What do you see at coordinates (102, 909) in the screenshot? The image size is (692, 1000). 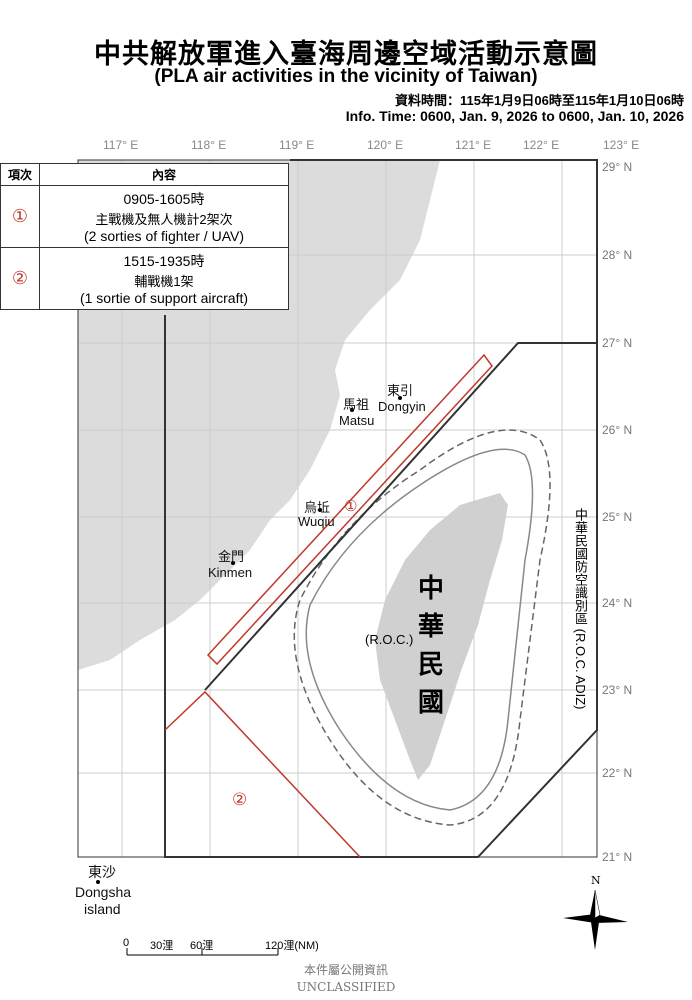 I see `dongsha-en-2: island` at bounding box center [102, 909].